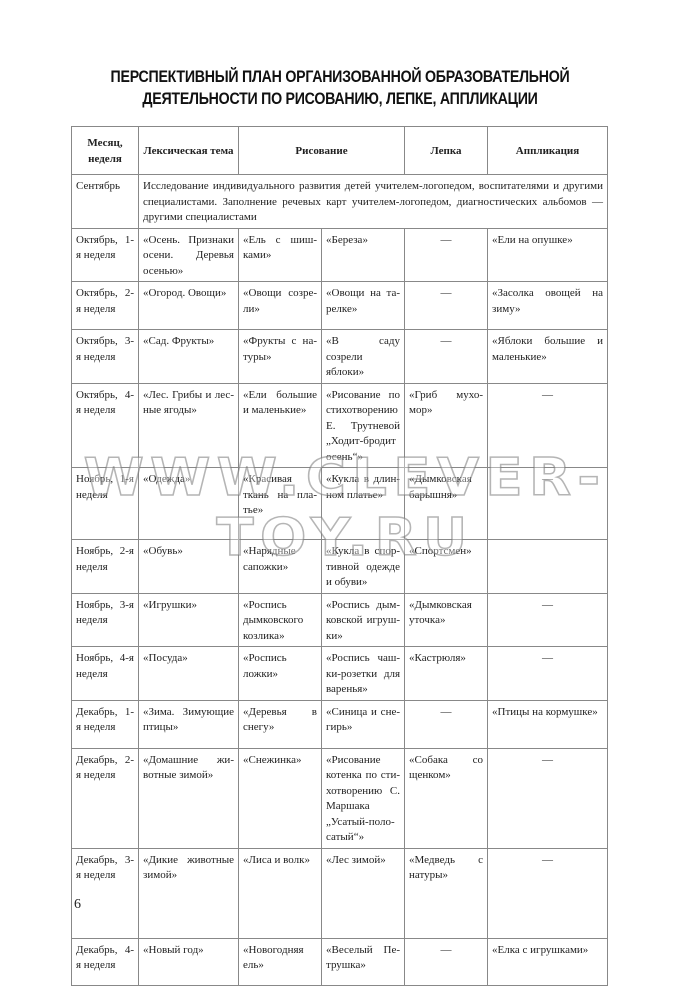 Image resolution: width=680 pixels, height=986 pixels. What do you see at coordinates (363, 619) in the screenshot?
I see `cell-drawing-2: «Роспись дым­ковской игруш­ки»` at bounding box center [363, 619].